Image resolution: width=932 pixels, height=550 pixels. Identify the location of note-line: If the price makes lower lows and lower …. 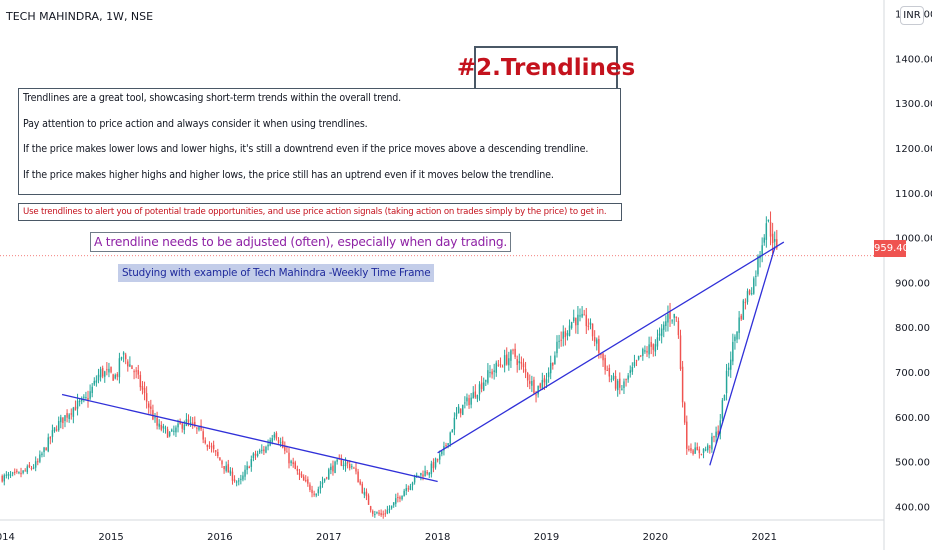
(306, 149).